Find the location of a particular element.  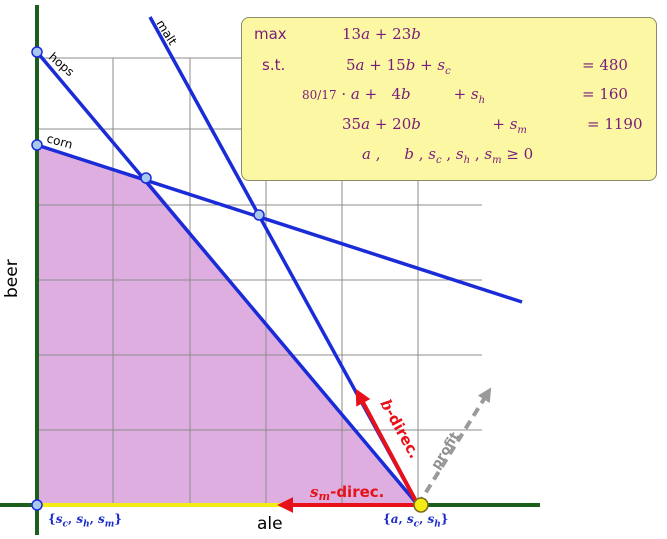

b-direction-arrow is located at coordinates (387, 447).